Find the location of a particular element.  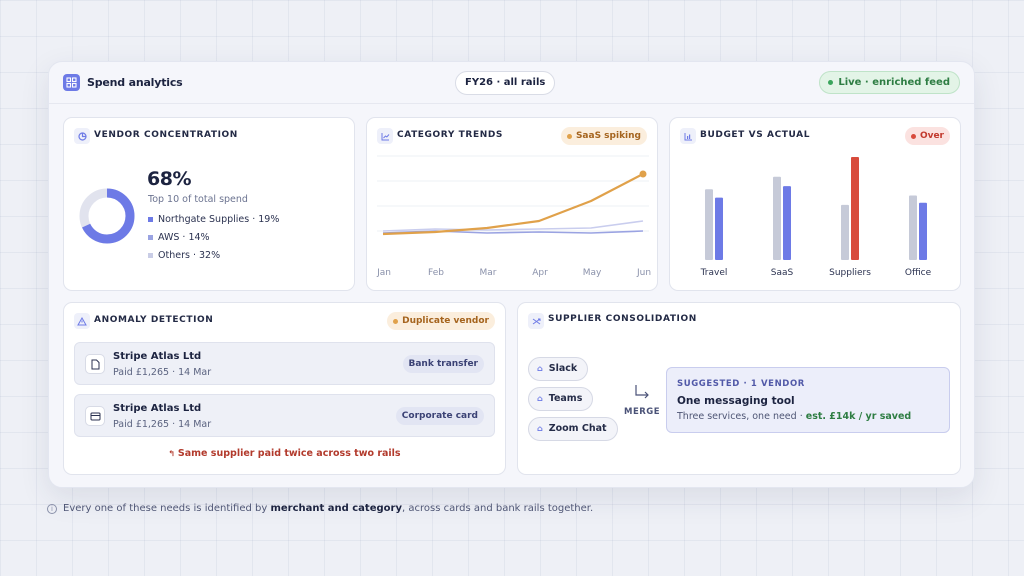

merge-label: MERGE is located at coordinates (642, 412).